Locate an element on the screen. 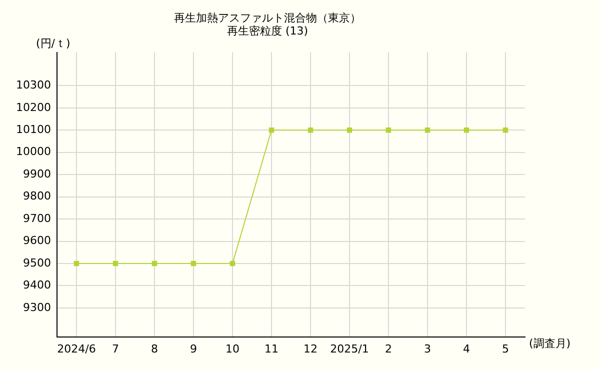 Image resolution: width=600 pixels, height=370 pixels. y-tick-label: 9700 is located at coordinates (36, 218).